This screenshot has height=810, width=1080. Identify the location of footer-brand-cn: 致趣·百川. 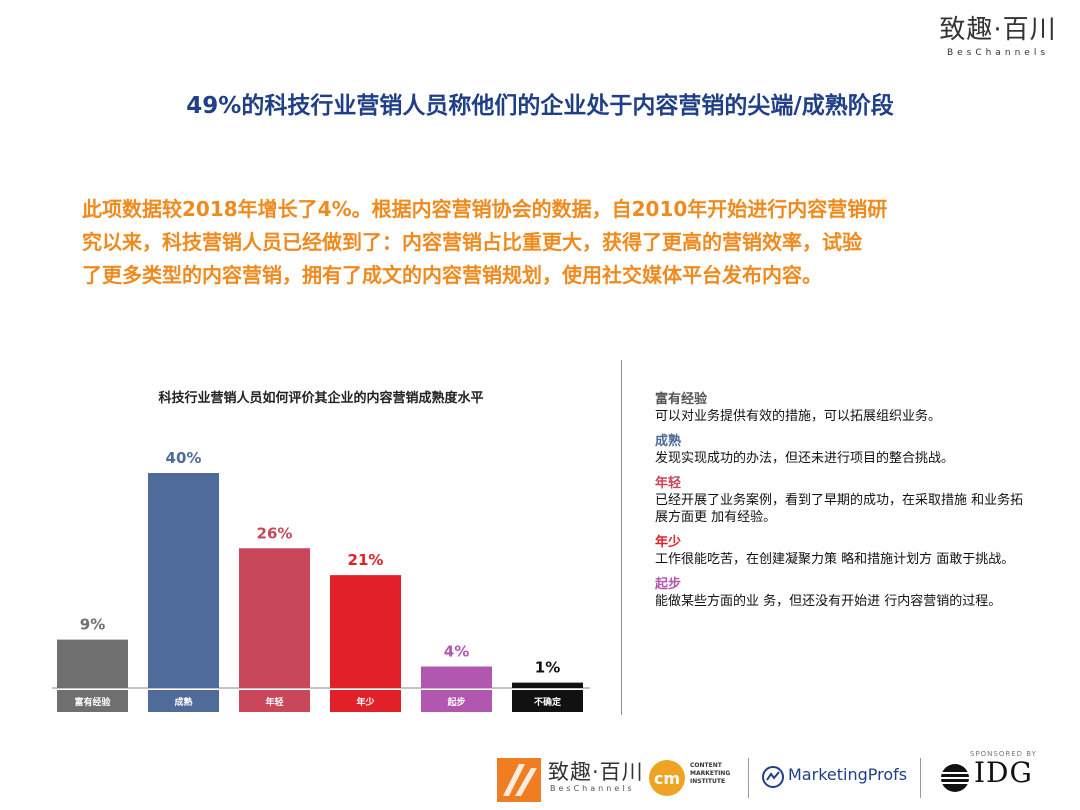
(596, 772).